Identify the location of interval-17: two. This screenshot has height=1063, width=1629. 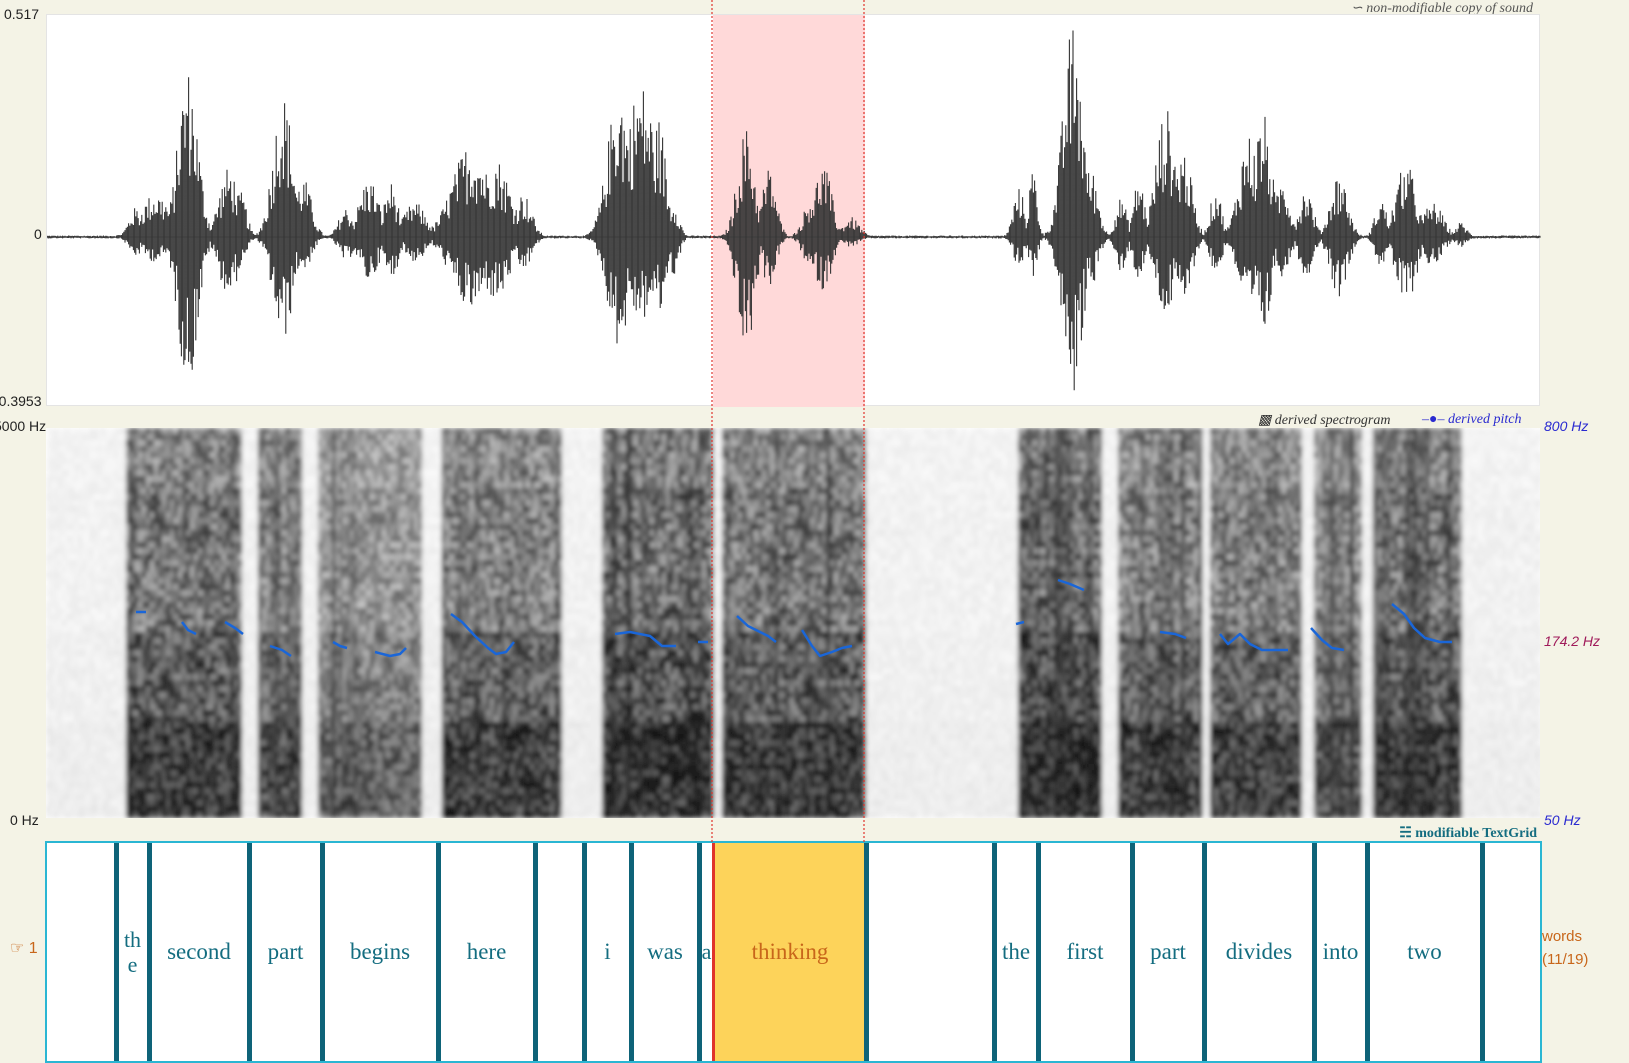
(1424, 952).